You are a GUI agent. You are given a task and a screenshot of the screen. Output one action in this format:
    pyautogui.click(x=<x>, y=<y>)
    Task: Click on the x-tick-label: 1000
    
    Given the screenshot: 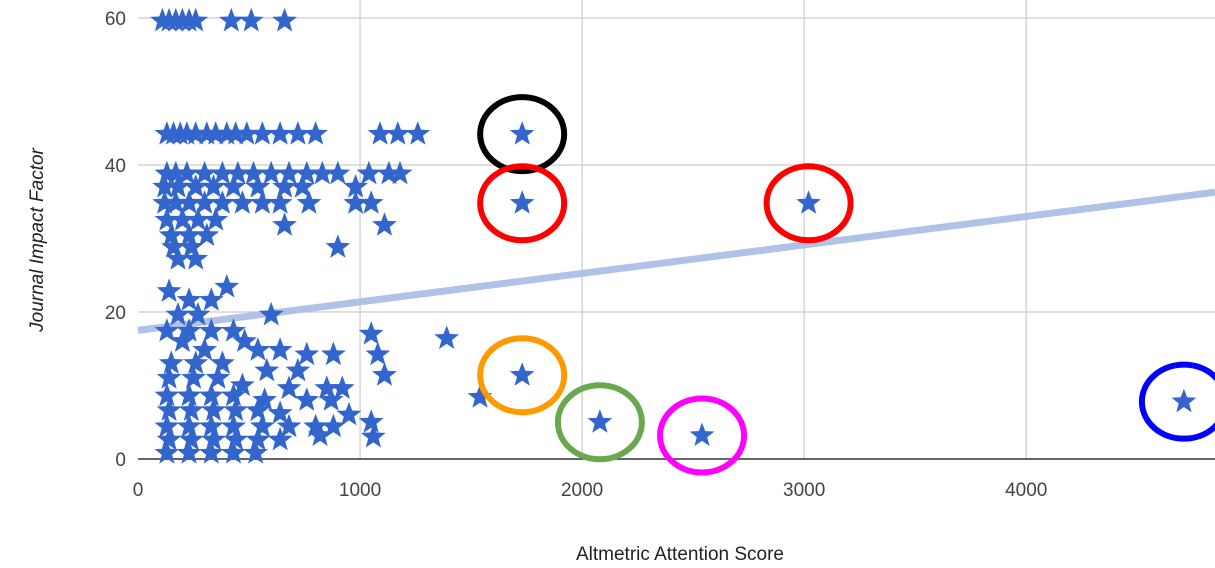 What is the action you would take?
    pyautogui.click(x=360, y=490)
    